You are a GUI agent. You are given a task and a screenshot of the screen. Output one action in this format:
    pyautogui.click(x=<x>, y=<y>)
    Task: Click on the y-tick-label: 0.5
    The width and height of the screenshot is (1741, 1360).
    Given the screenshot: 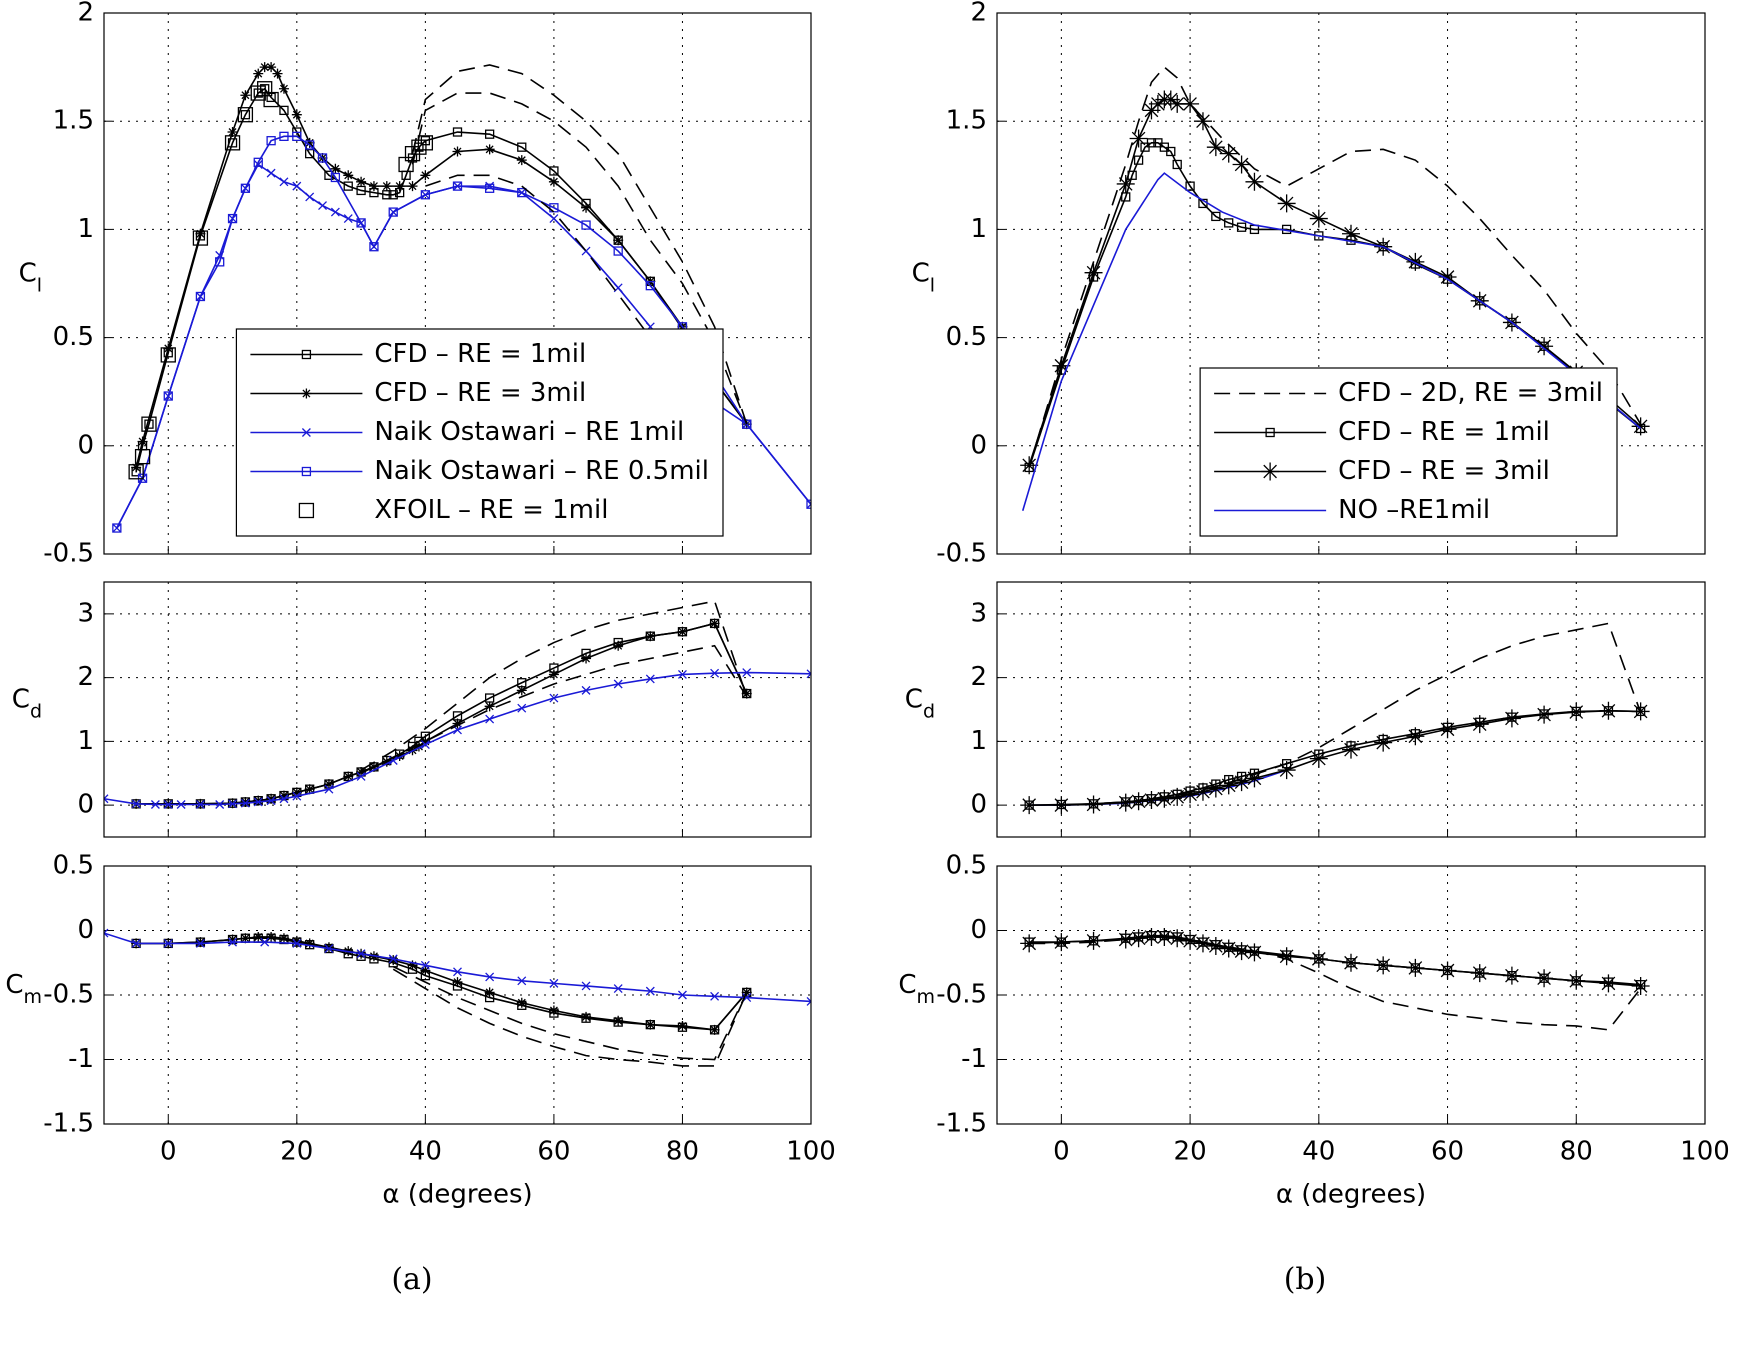 What is the action you would take?
    pyautogui.click(x=966, y=337)
    